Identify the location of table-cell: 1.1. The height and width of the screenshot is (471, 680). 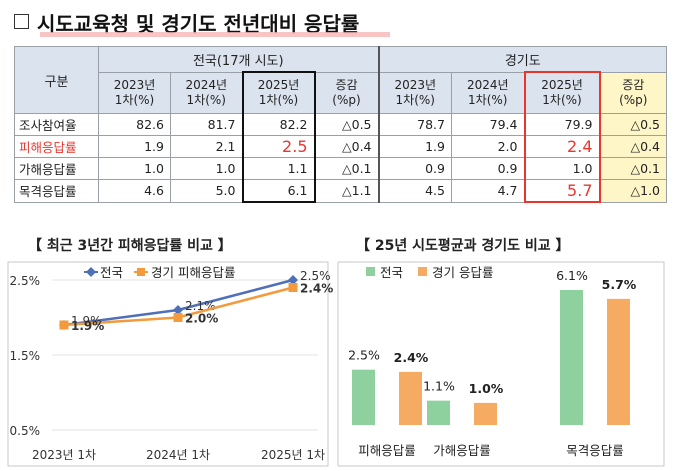
(278, 168).